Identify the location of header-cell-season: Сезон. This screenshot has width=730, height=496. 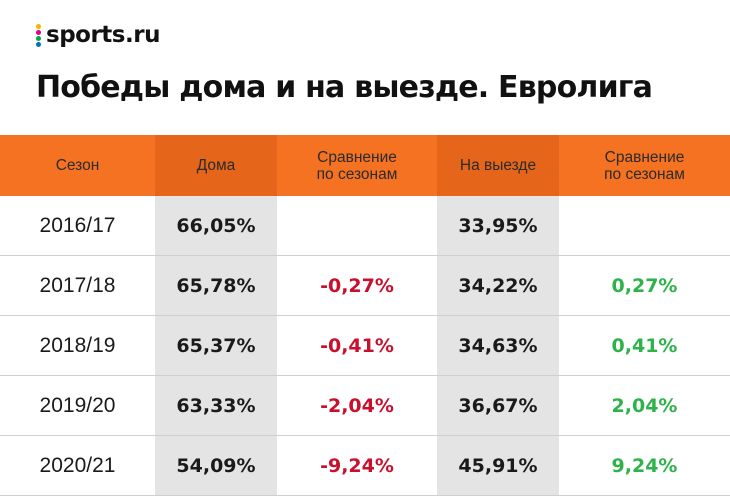
(77, 165).